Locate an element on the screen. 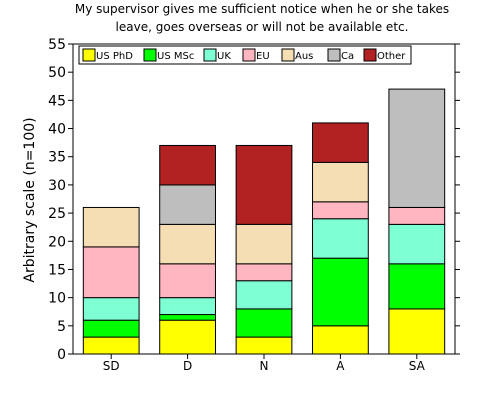 This screenshot has width=500, height=400. legend-label: US PhD is located at coordinates (114, 56).